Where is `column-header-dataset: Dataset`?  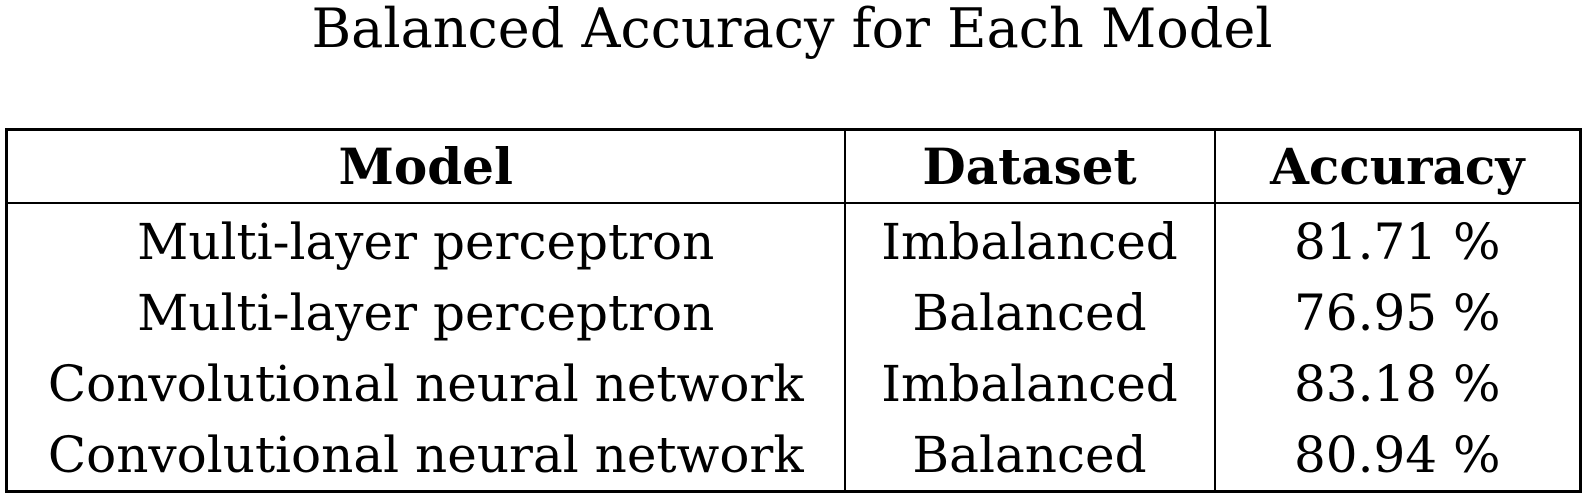
column-header-dataset: Dataset is located at coordinates (1029, 166).